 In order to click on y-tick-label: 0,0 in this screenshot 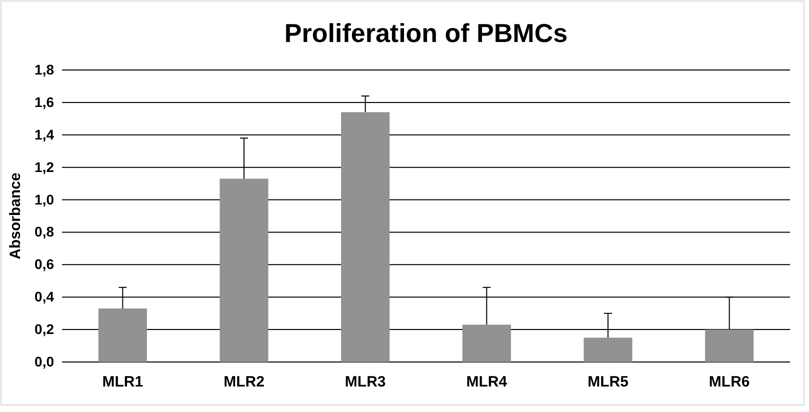, I will do `click(44, 361)`.